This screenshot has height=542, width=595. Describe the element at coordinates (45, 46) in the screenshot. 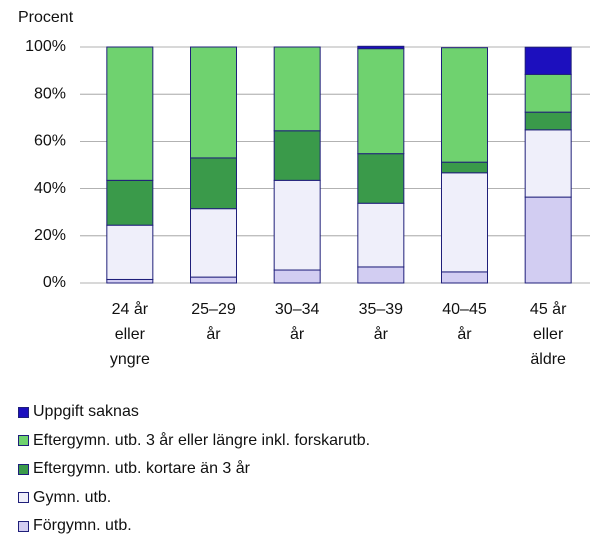

I see `y-tick-label: 100%` at that location.